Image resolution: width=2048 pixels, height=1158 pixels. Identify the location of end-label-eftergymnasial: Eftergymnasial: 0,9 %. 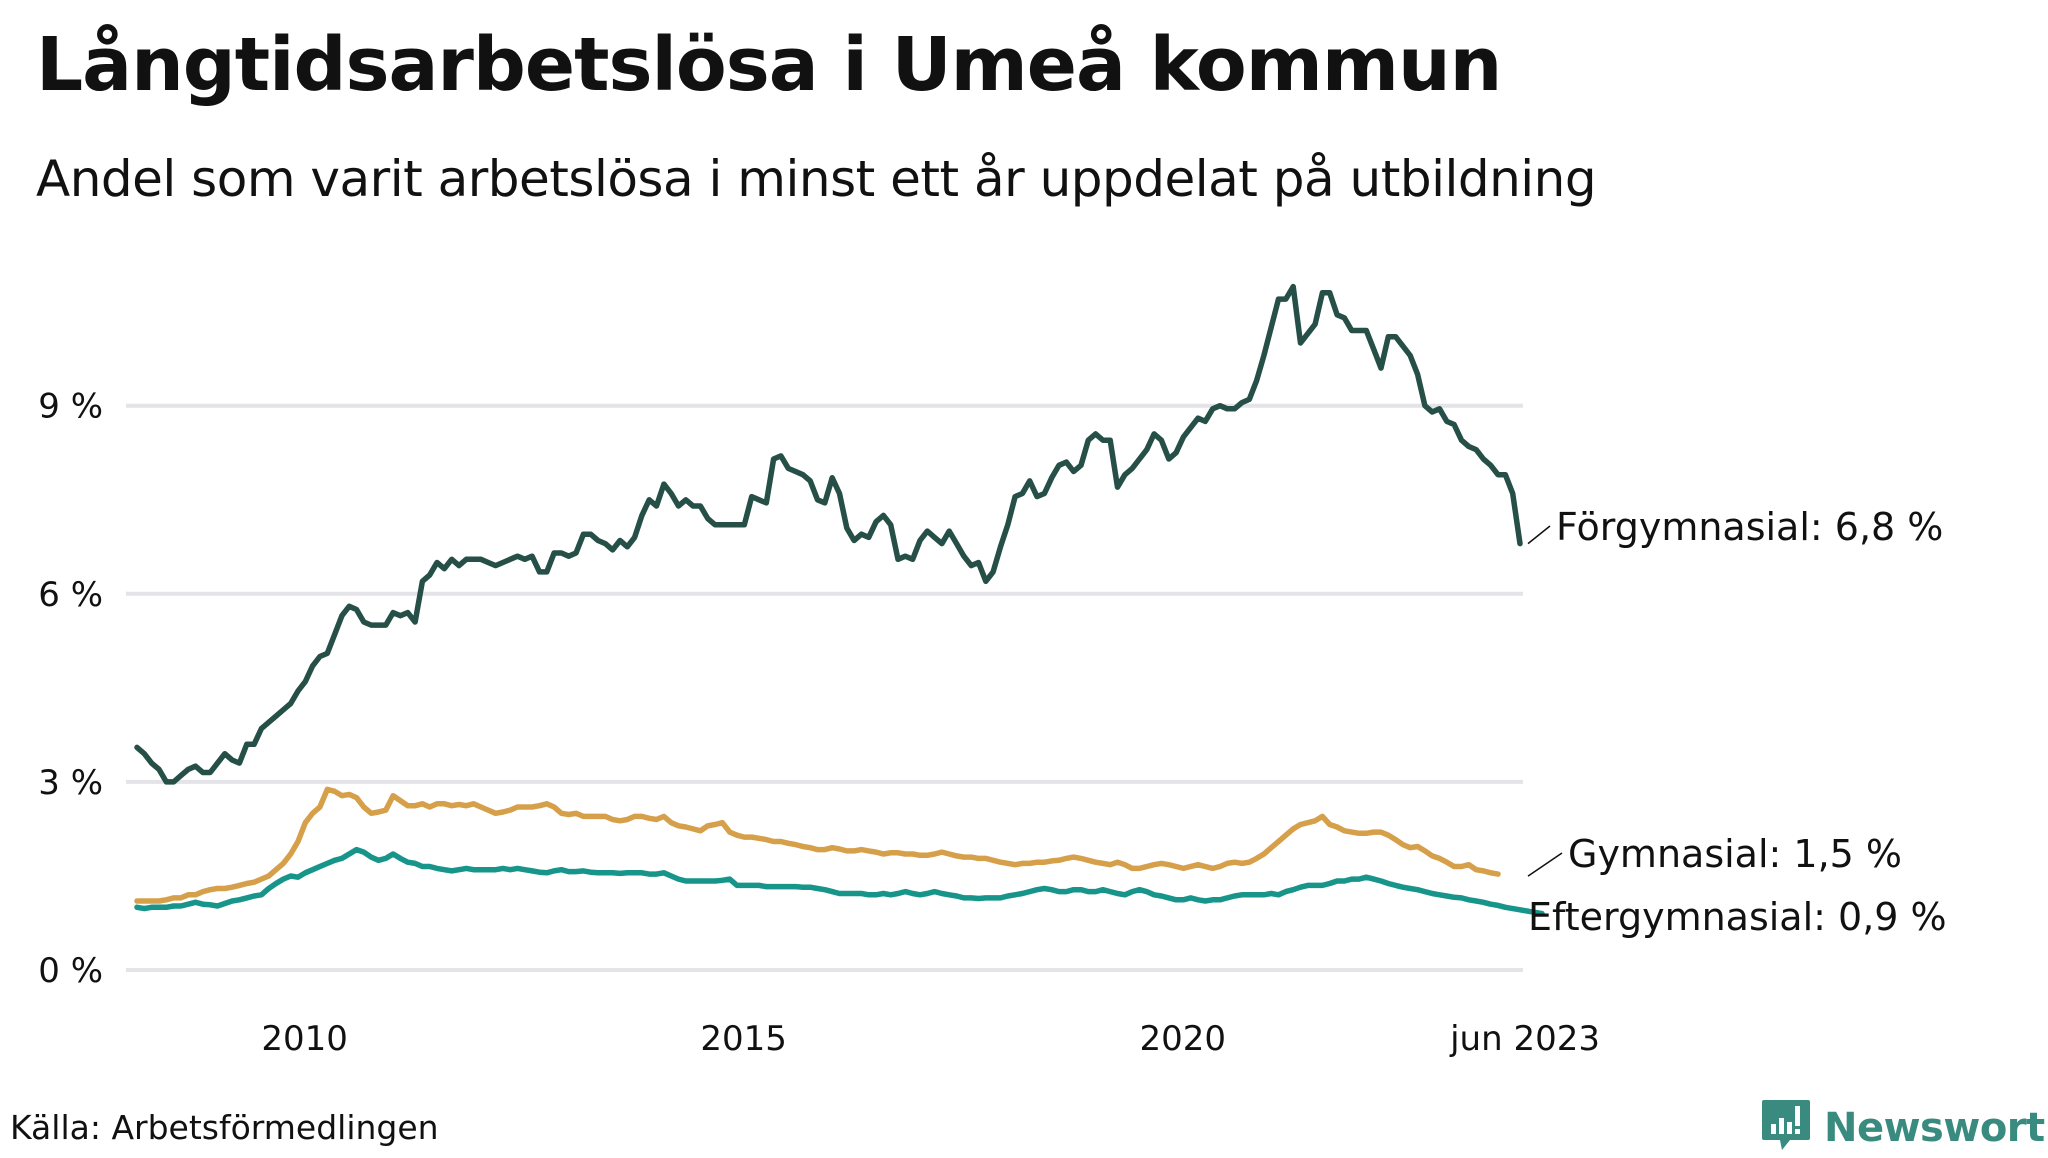
(1737, 917).